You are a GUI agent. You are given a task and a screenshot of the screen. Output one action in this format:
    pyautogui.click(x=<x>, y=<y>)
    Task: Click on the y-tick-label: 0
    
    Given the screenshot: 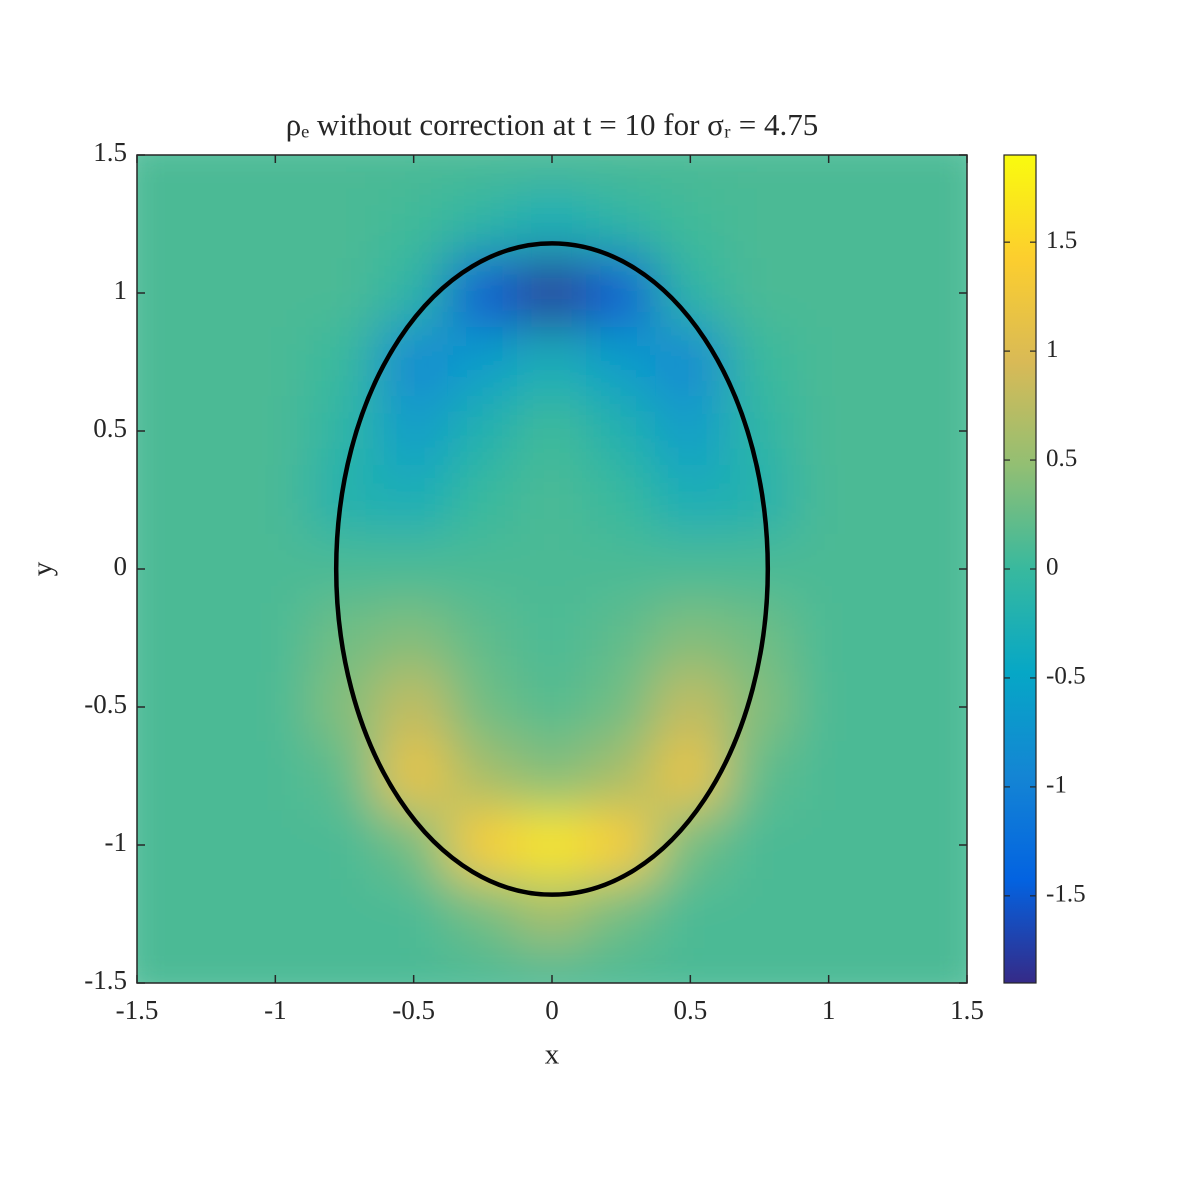 What is the action you would take?
    pyautogui.click(x=121, y=566)
    